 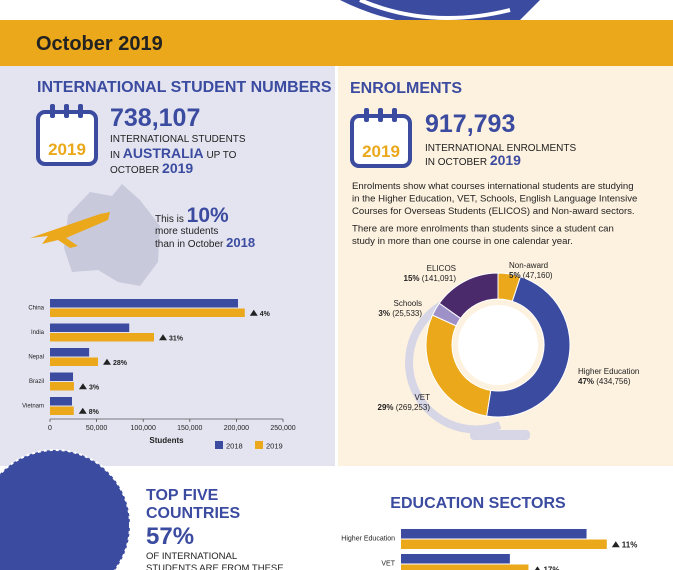 I want to click on slice-name: ELICOS, so click(x=441, y=268).